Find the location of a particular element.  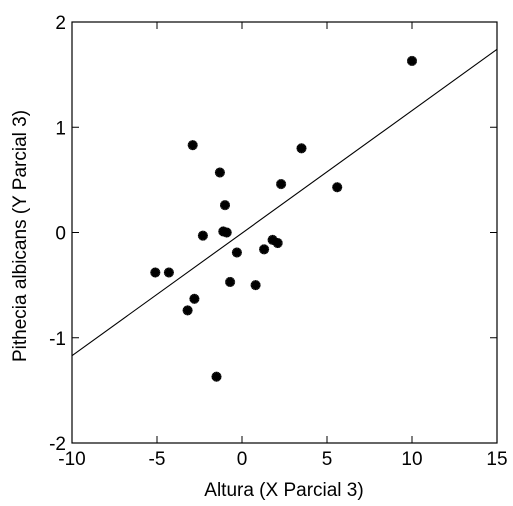

x-axis-label: Altura (X Parcial 3) is located at coordinates (283, 490).